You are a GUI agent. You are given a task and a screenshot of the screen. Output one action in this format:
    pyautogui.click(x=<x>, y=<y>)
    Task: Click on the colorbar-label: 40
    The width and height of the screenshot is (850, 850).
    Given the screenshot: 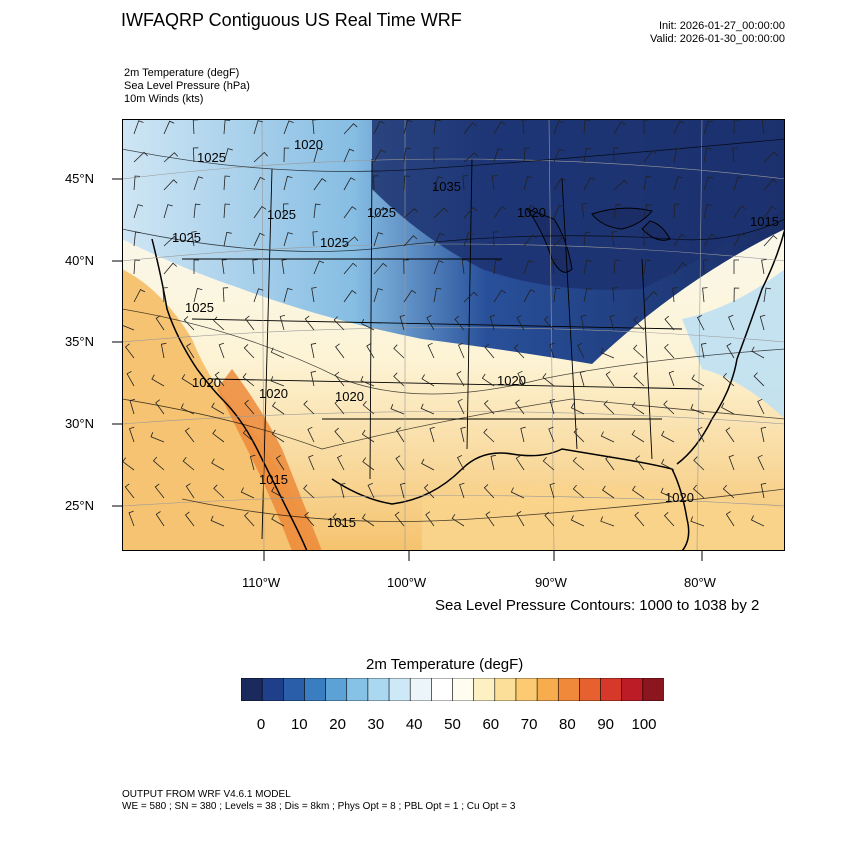 What is the action you would take?
    pyautogui.click(x=414, y=724)
    